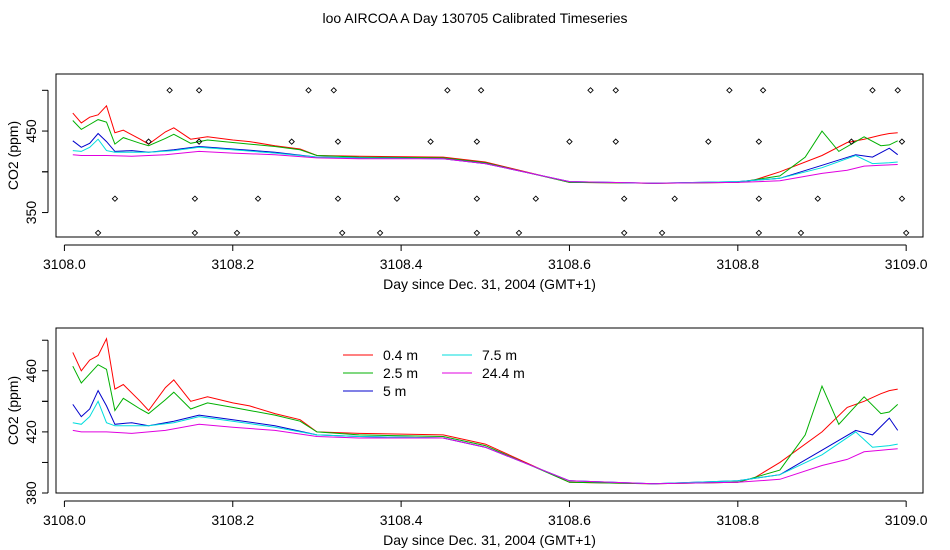  I want to click on y-tick-label: 460, so click(31, 371).